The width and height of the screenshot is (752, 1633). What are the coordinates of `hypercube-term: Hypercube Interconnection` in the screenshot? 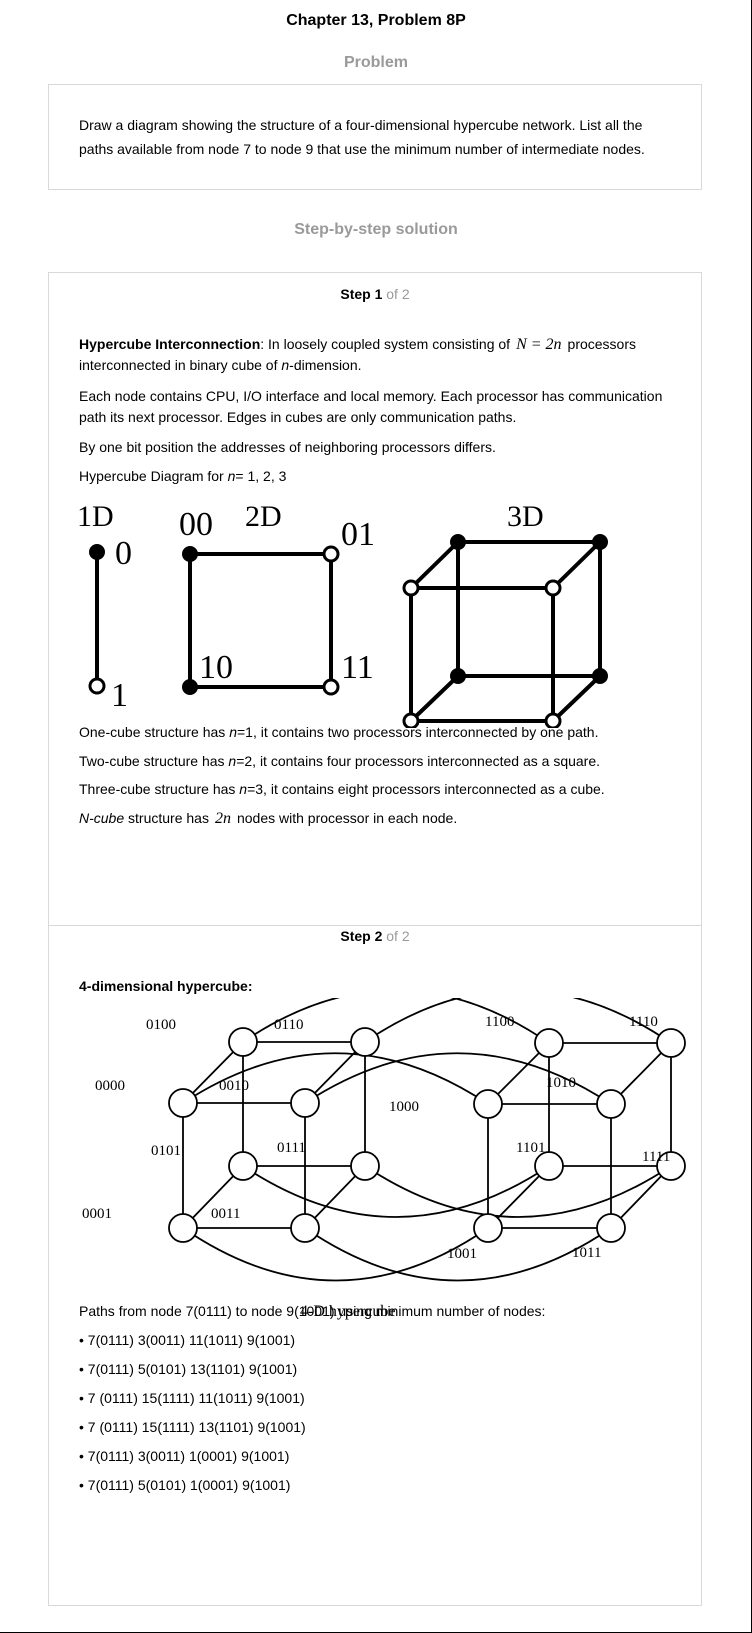 It's located at (170, 344).